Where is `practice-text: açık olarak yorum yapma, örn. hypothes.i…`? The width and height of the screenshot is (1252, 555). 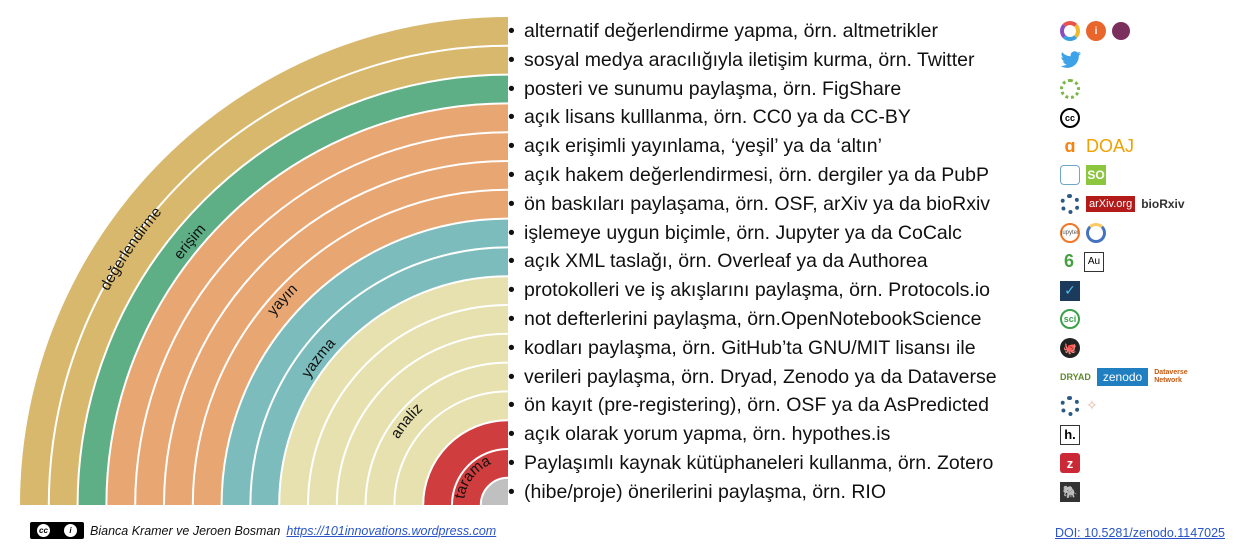
practice-text: açık olarak yorum yapma, örn. hypothes.i… is located at coordinates (707, 434).